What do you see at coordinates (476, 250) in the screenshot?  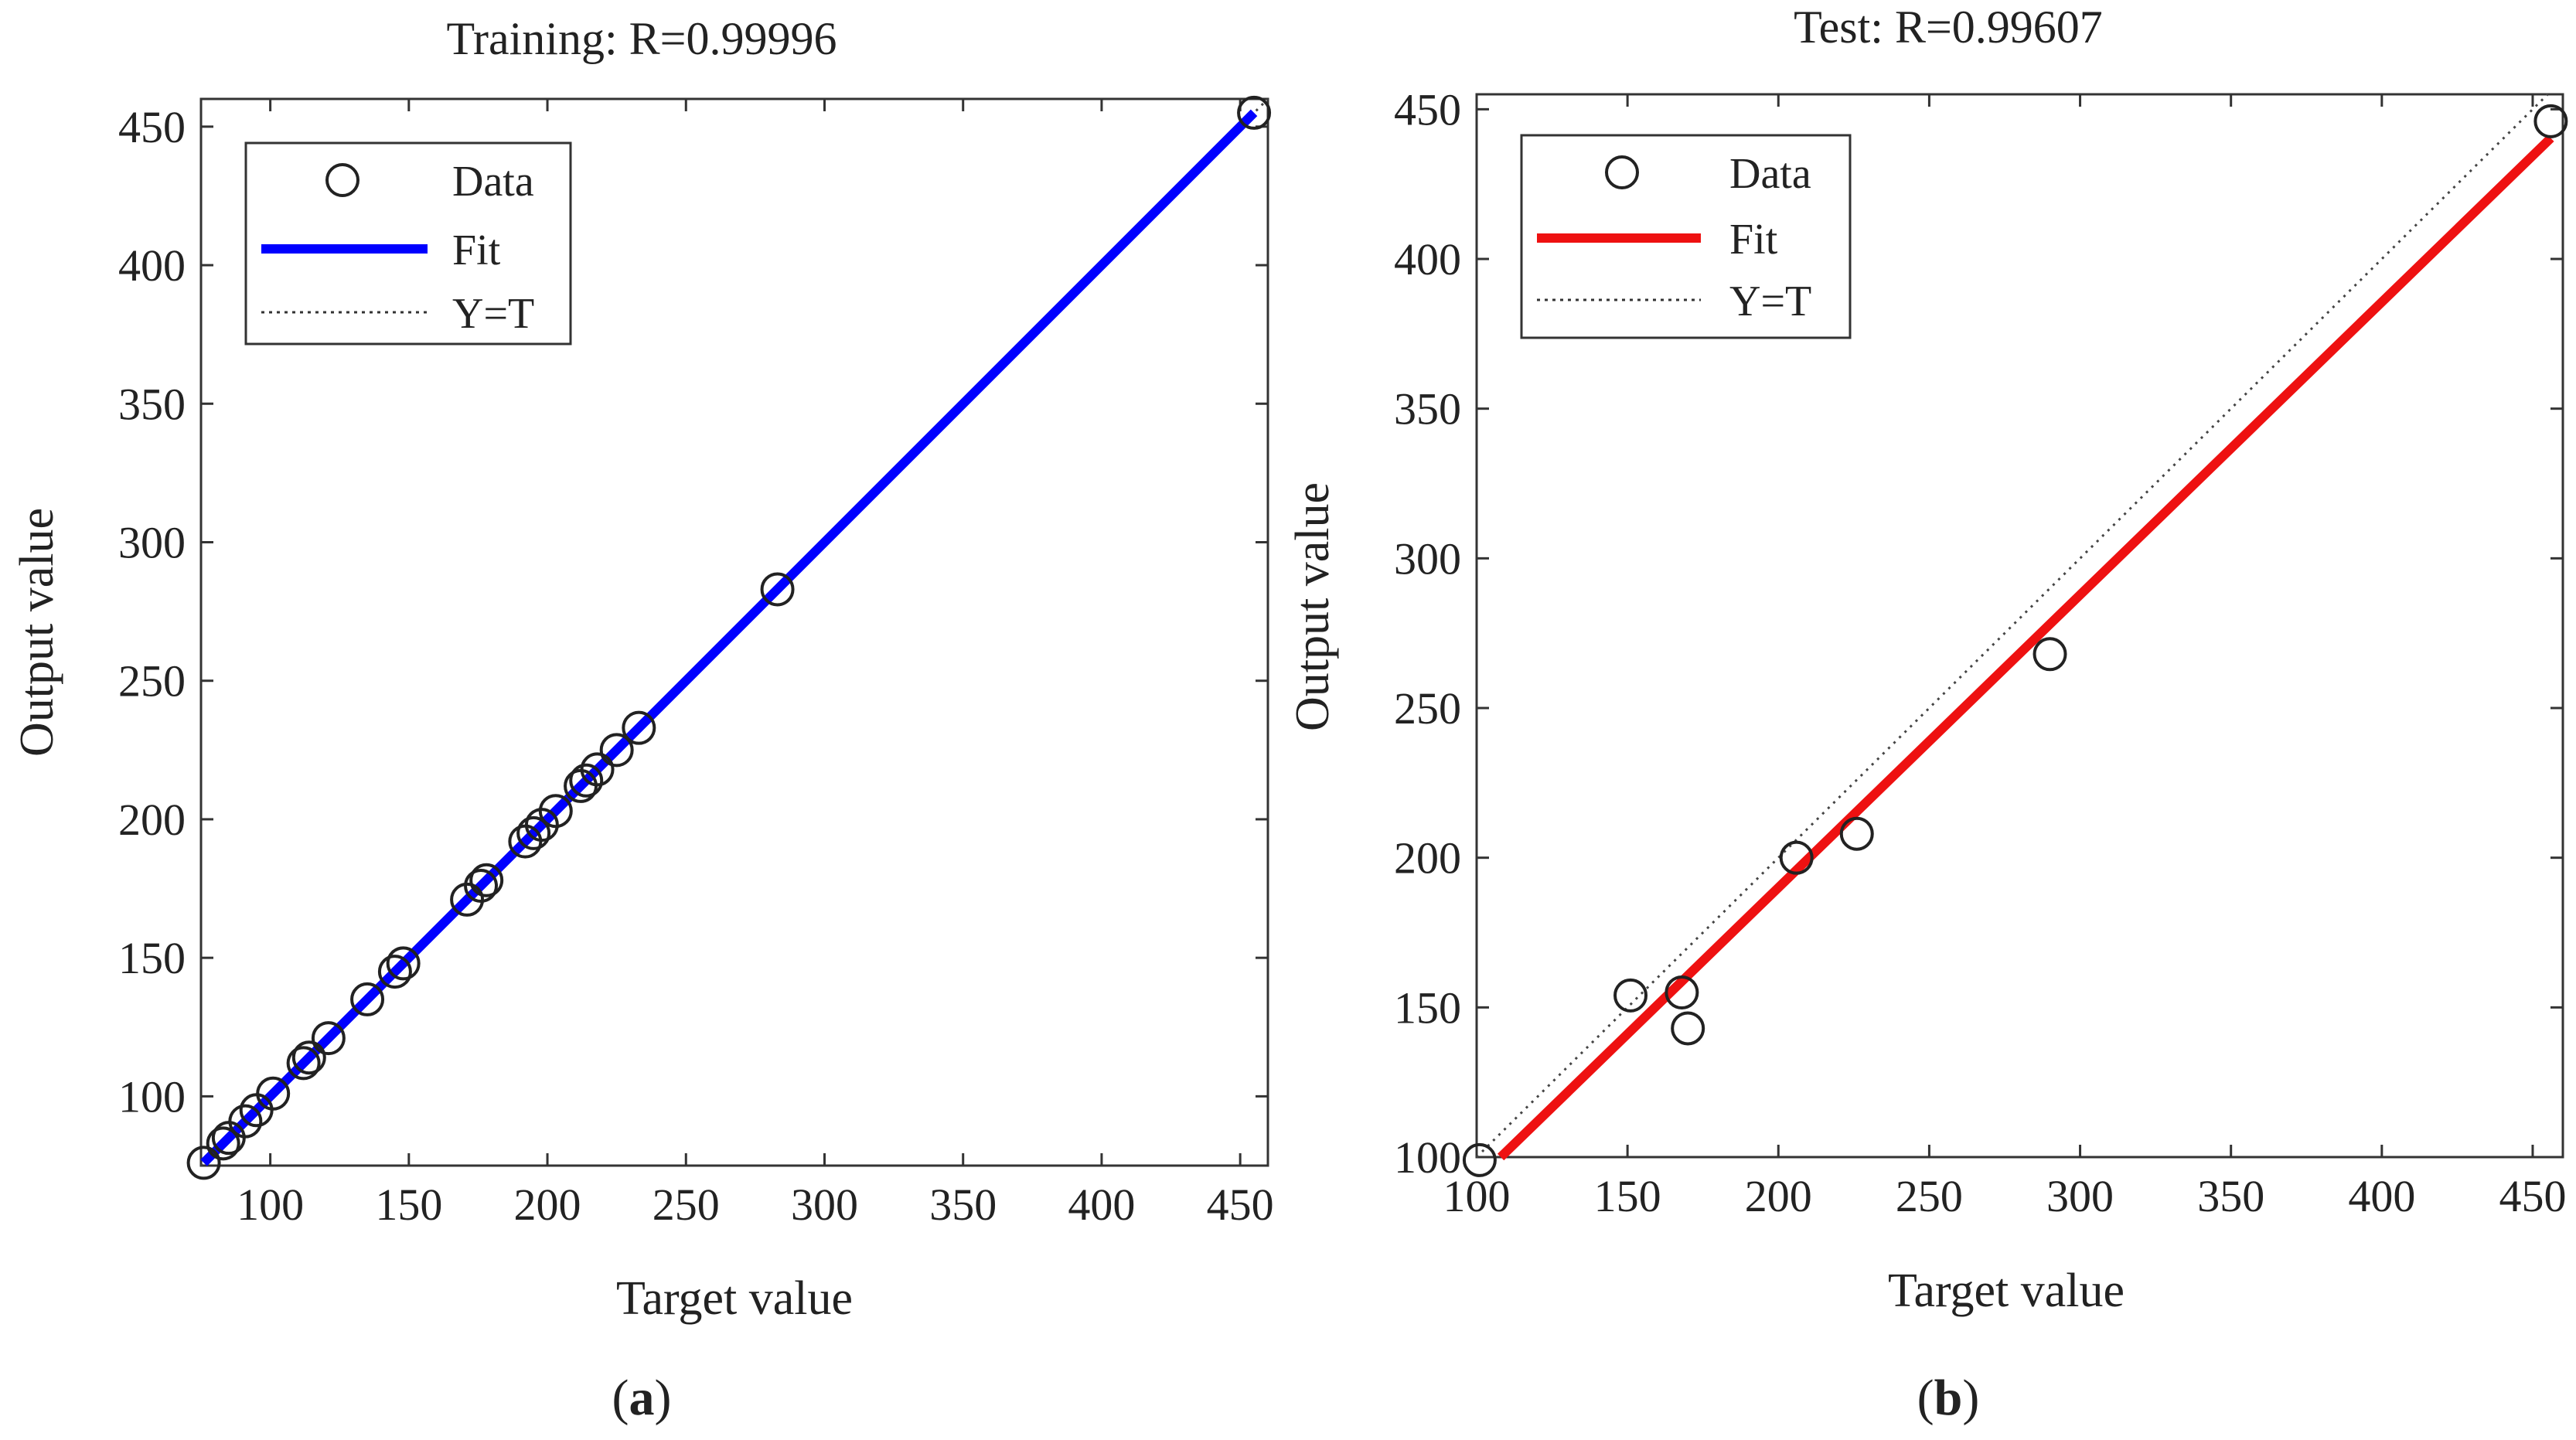 I see `chart-a-legend-fit-label: Fit` at bounding box center [476, 250].